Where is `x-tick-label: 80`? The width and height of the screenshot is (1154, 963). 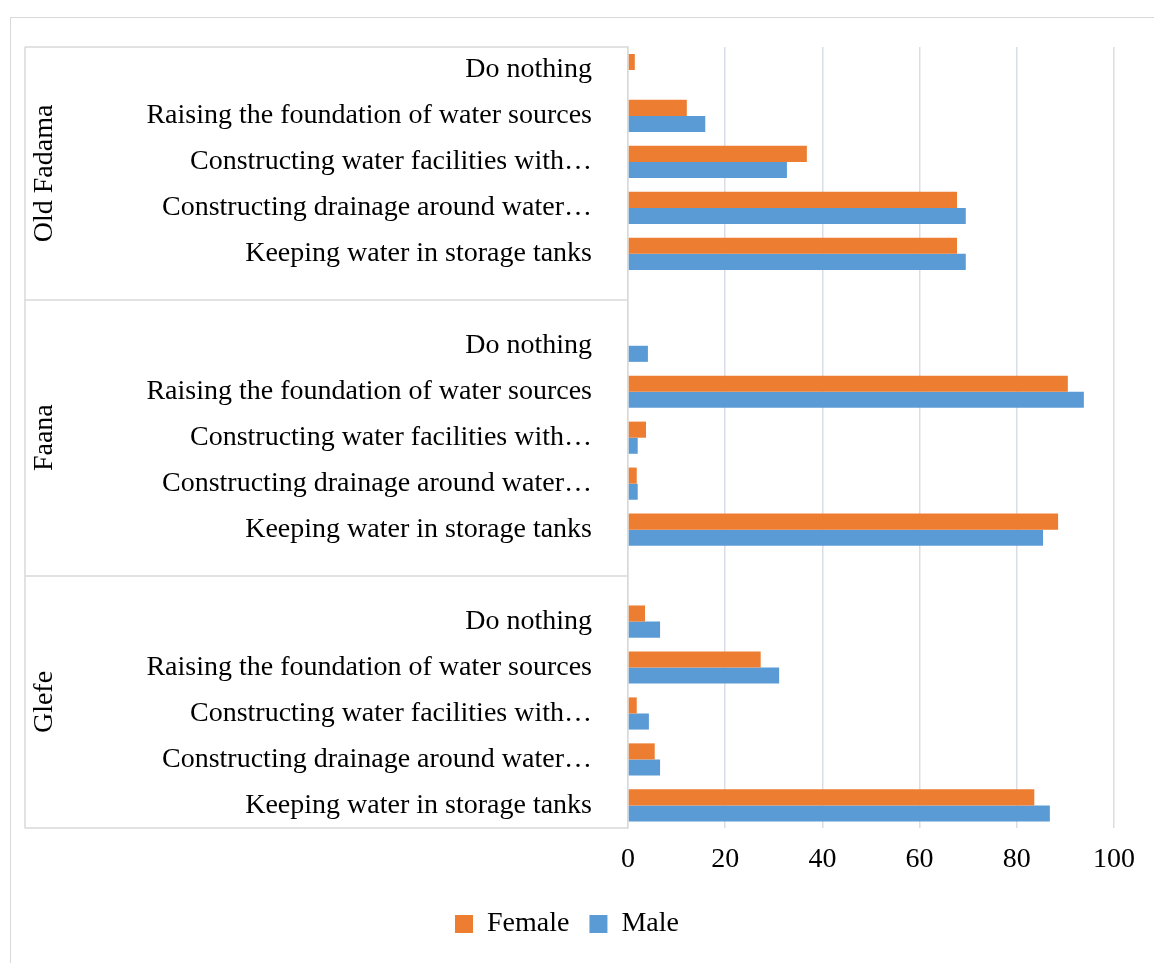
x-tick-label: 80 is located at coordinates (1016, 857).